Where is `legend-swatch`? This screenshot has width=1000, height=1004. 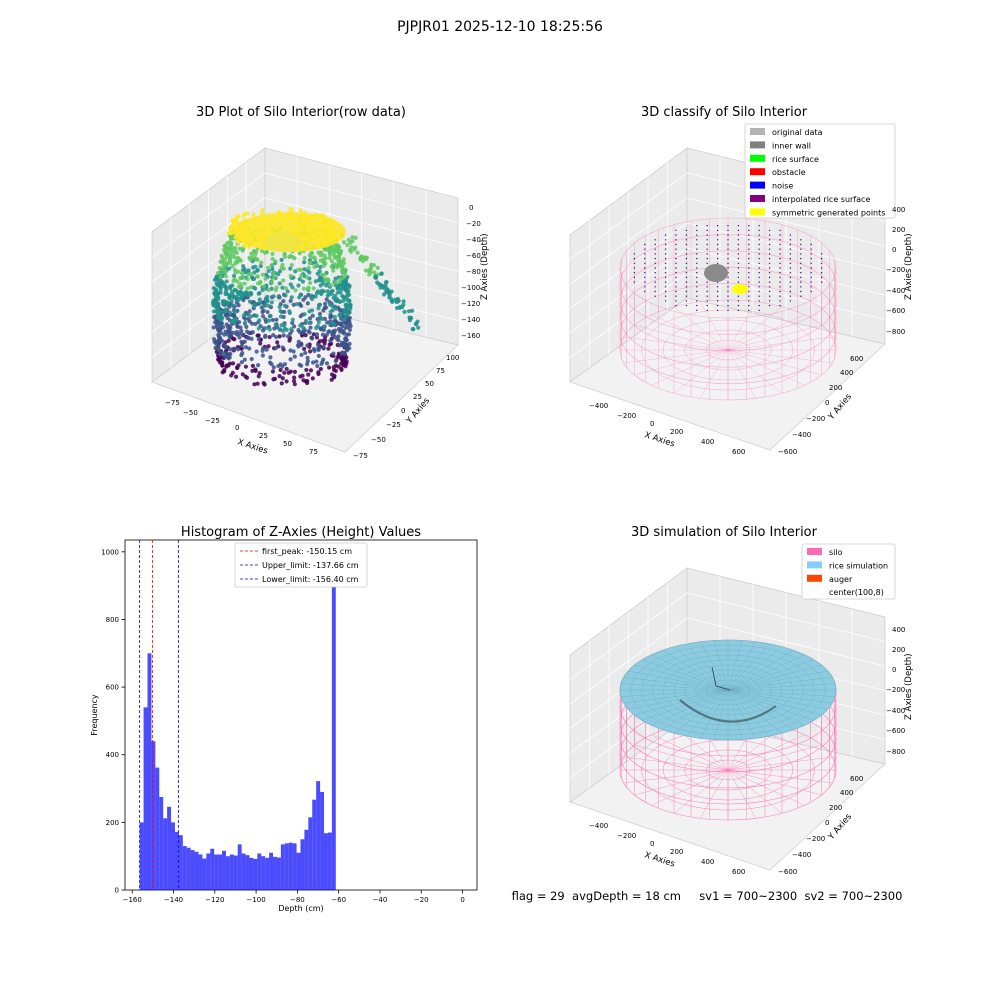 legend-swatch is located at coordinates (757, 212).